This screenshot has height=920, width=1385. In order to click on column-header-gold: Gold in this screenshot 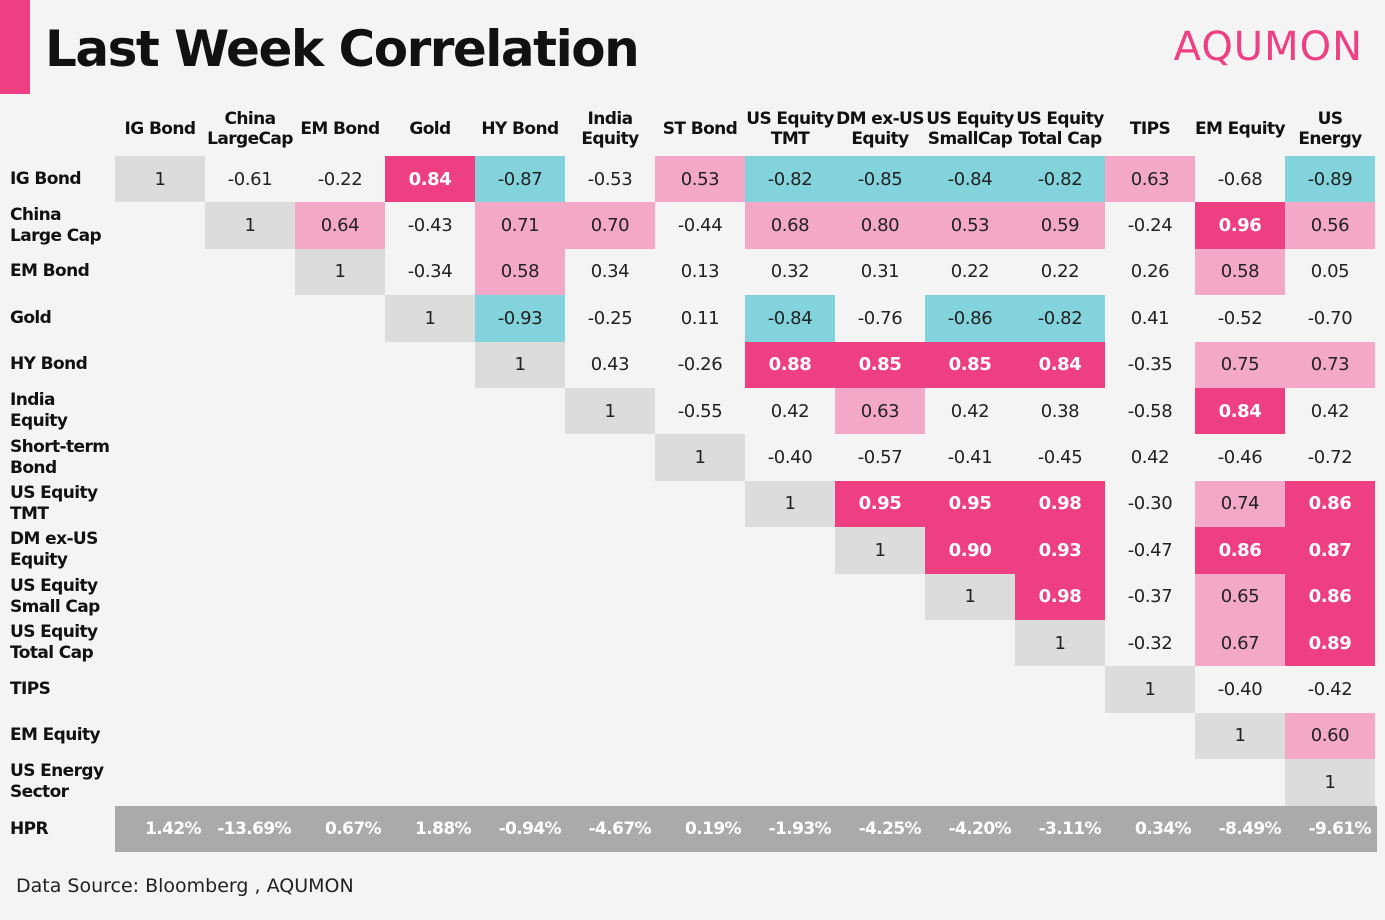, I will do `click(430, 129)`.